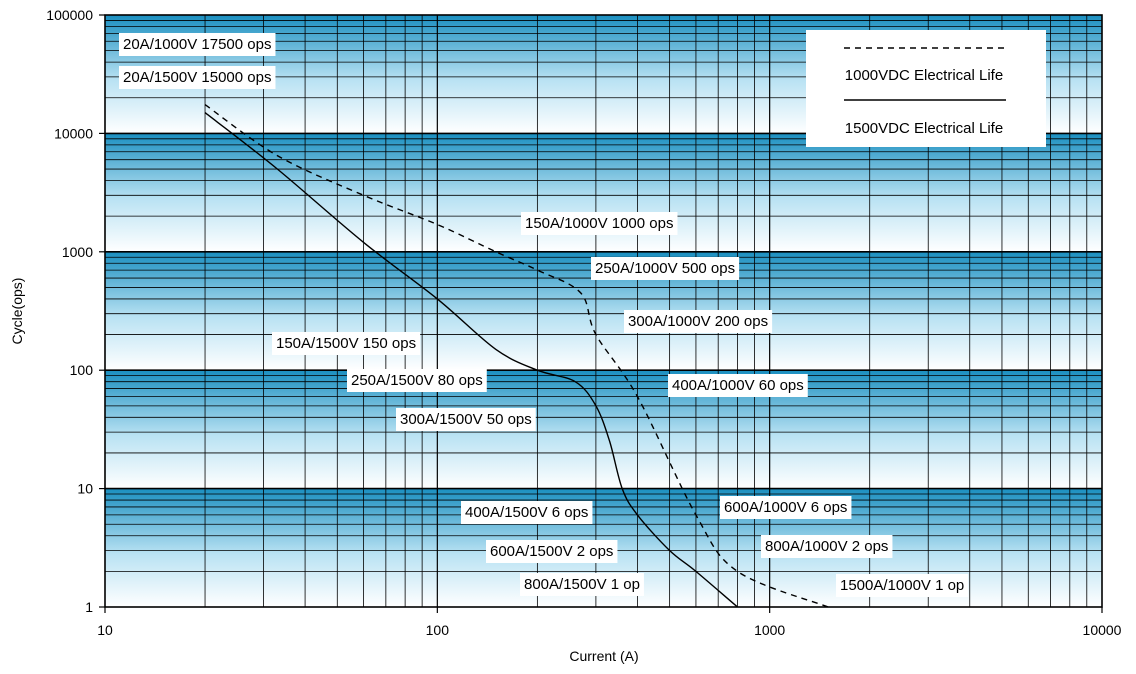 The width and height of the screenshot is (1136, 674). I want to click on annotation-label: 150A/1500V 150 ops, so click(346, 343).